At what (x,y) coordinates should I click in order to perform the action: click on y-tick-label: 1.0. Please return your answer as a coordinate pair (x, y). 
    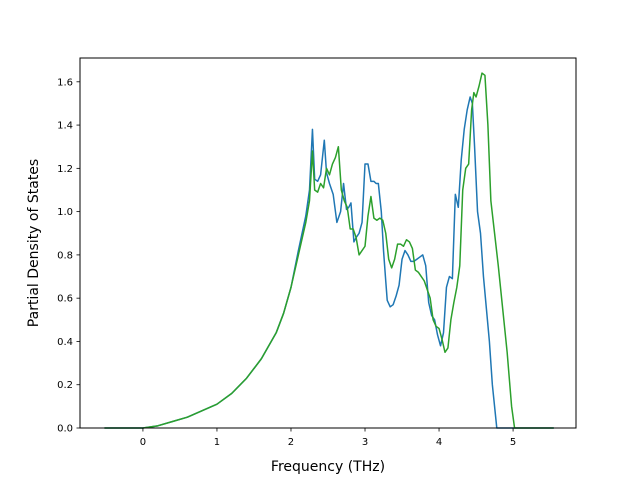
    Looking at the image, I should click on (65, 212).